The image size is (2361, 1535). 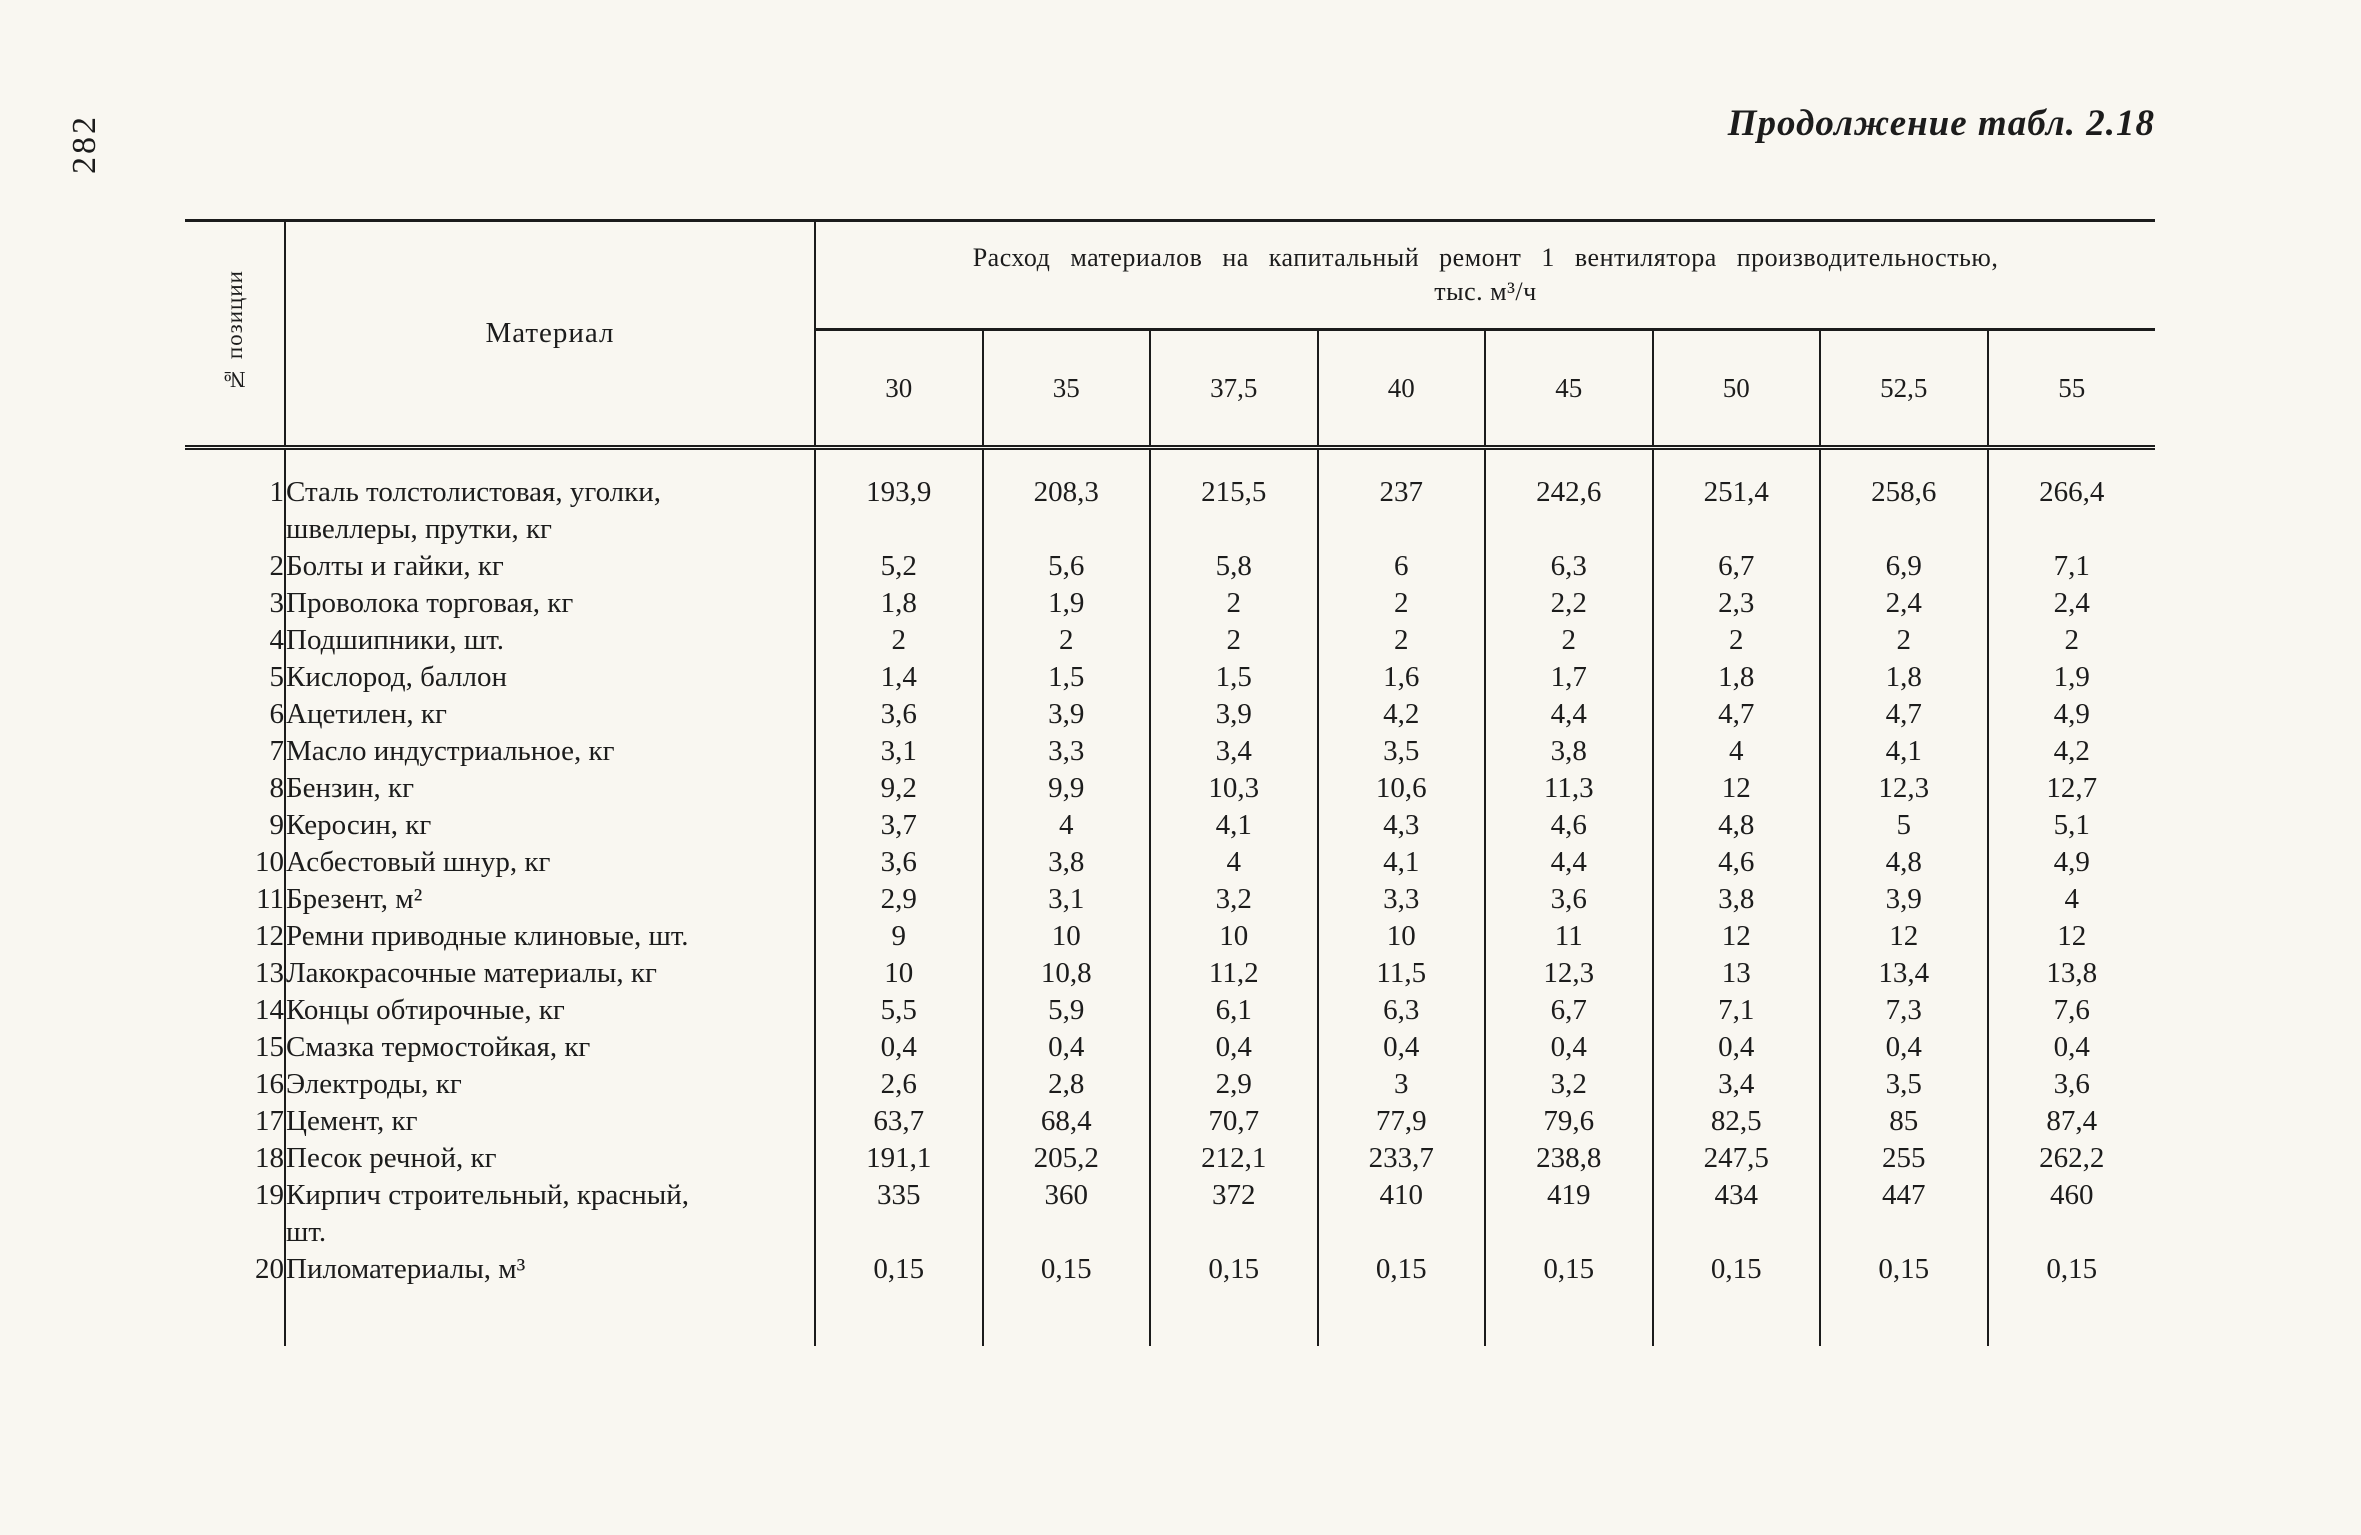 What do you see at coordinates (235, 1214) in the screenshot?
I see `row-number-cell: 19` at bounding box center [235, 1214].